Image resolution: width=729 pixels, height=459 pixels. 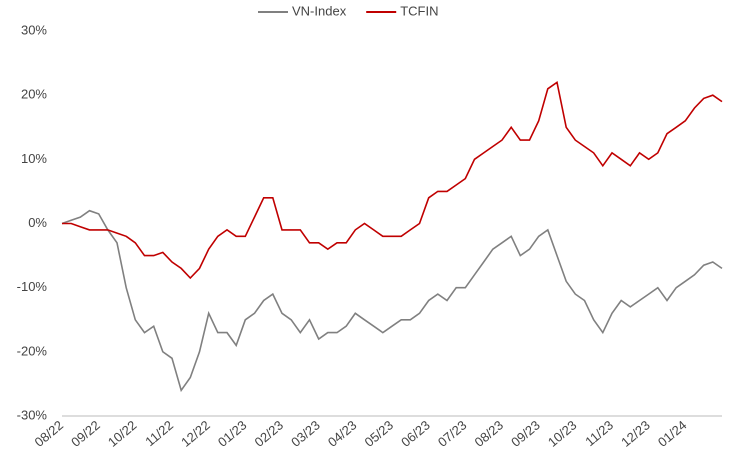 I want to click on x-tick-label: 05/23, so click(x=379, y=433).